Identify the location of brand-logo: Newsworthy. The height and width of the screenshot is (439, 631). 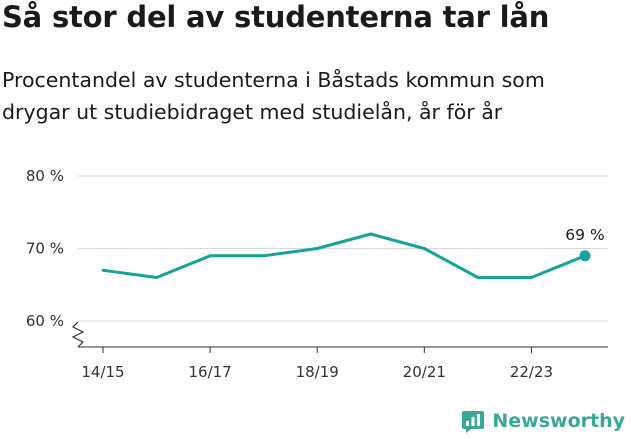
(543, 421).